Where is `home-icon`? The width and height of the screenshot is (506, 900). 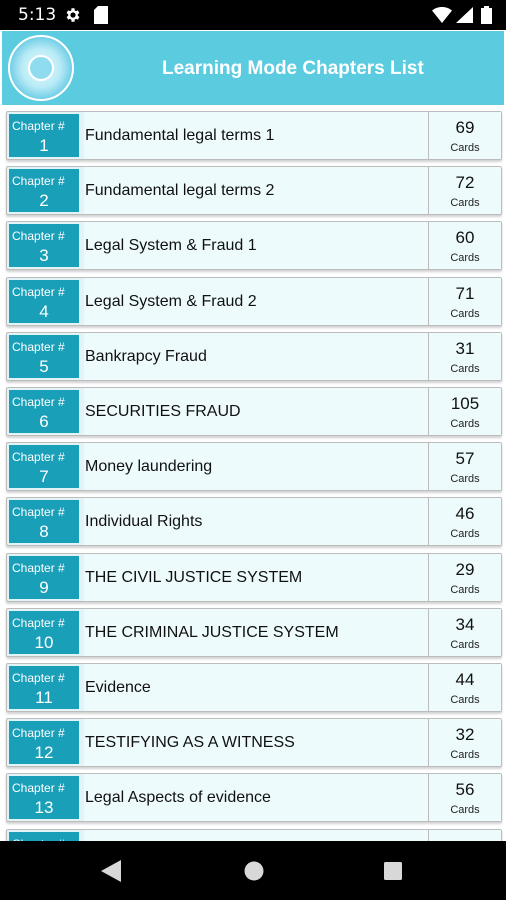
home-icon is located at coordinates (254, 871).